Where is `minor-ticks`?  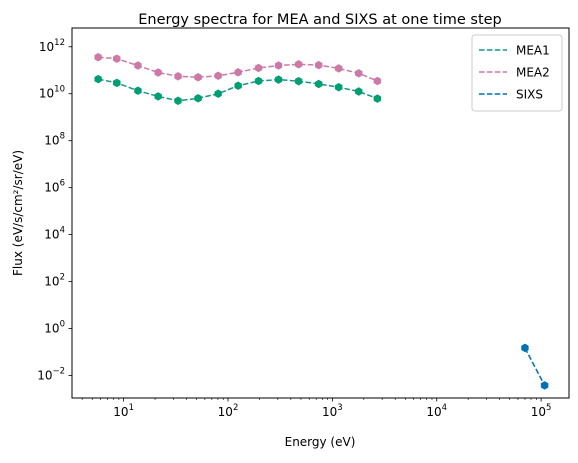
minor-ticks is located at coordinates (309, 399).